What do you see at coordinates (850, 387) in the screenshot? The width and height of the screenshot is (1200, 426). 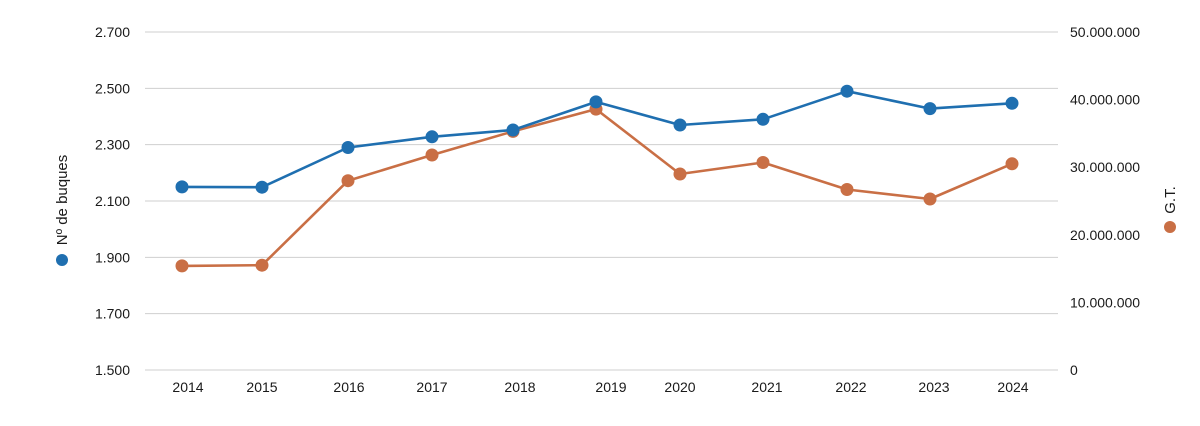 I see `x-tick-label: 2022` at bounding box center [850, 387].